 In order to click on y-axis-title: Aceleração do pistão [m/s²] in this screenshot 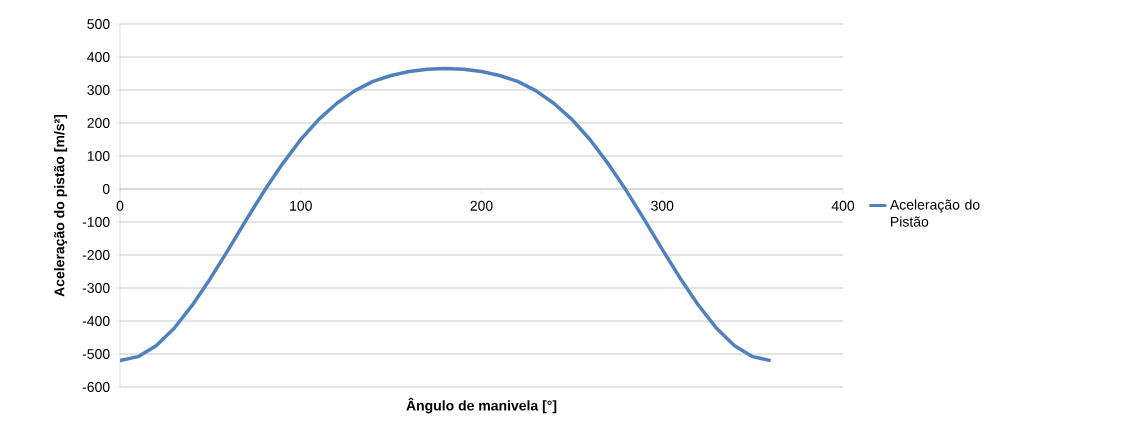, I will do `click(61, 205)`.